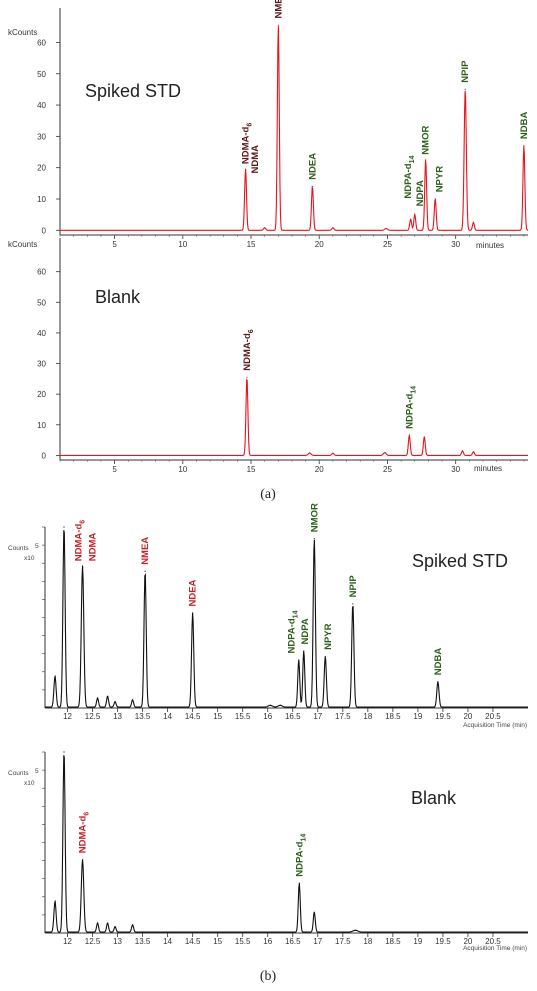 This screenshot has height=991, width=537. Describe the element at coordinates (393, 716) in the screenshot. I see `x-tick-label: 18.5` at that location.